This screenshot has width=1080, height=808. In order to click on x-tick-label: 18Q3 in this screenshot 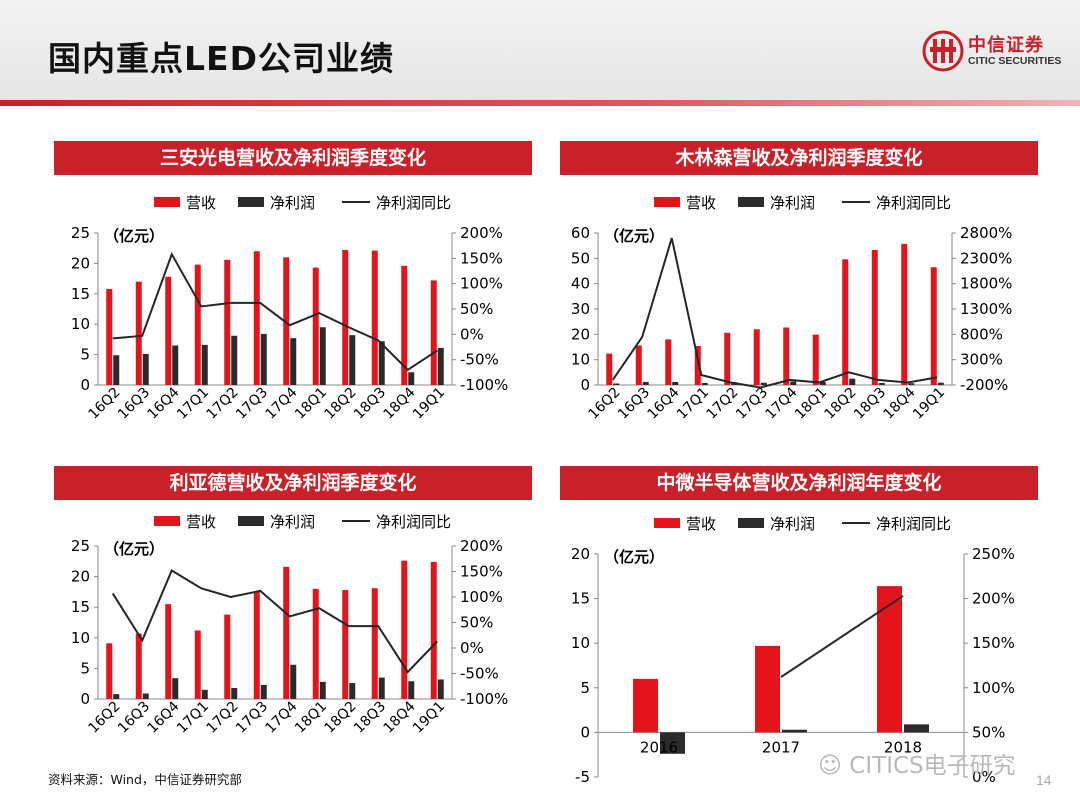, I will do `click(370, 404)`.